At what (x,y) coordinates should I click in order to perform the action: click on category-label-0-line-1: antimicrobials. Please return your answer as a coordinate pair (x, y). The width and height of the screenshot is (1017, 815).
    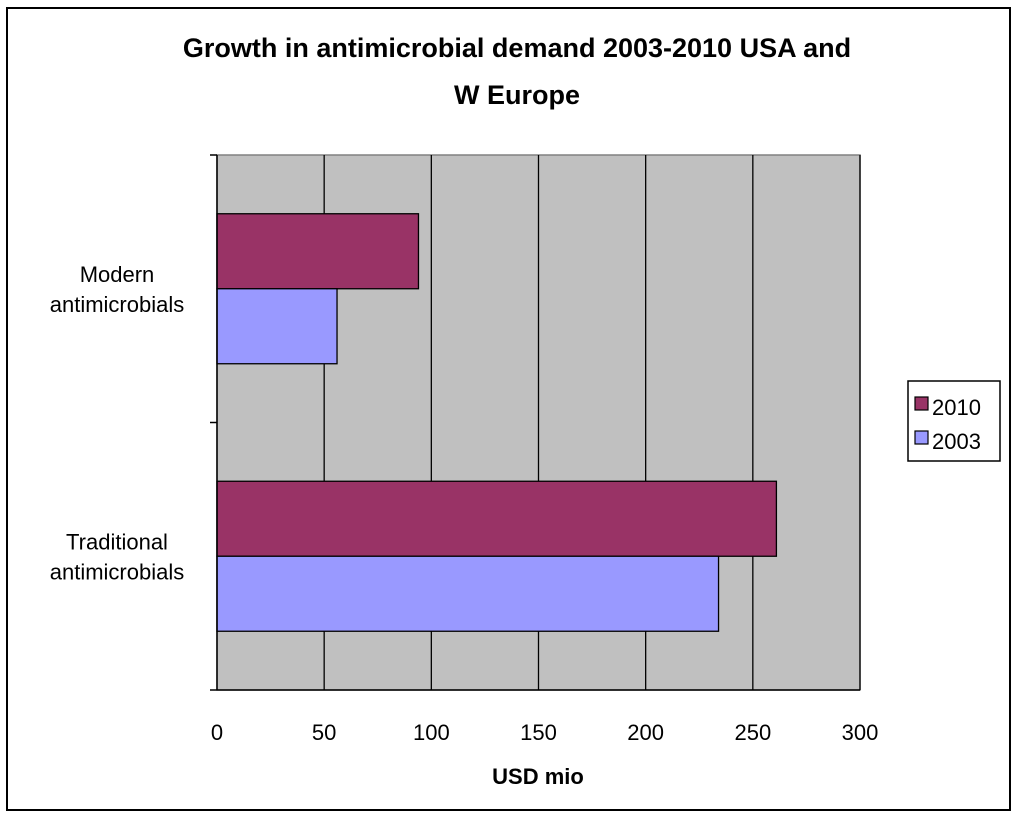
    Looking at the image, I should click on (117, 304).